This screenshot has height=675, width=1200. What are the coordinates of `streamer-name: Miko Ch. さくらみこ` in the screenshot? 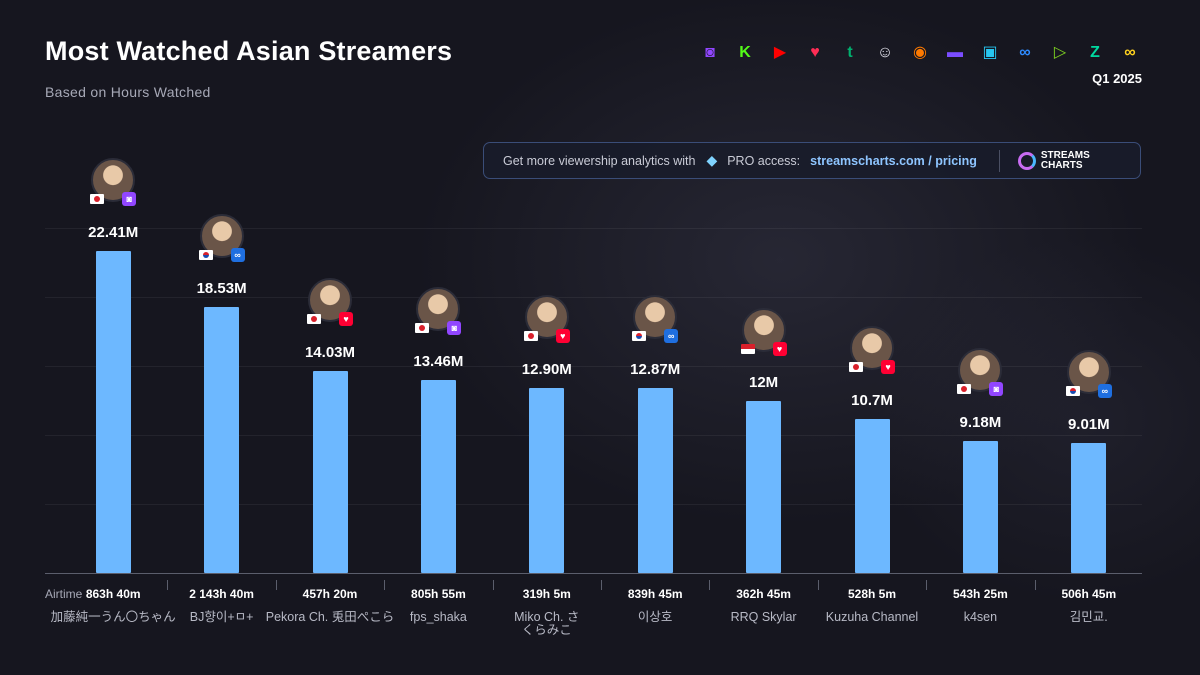 It's located at (547, 623).